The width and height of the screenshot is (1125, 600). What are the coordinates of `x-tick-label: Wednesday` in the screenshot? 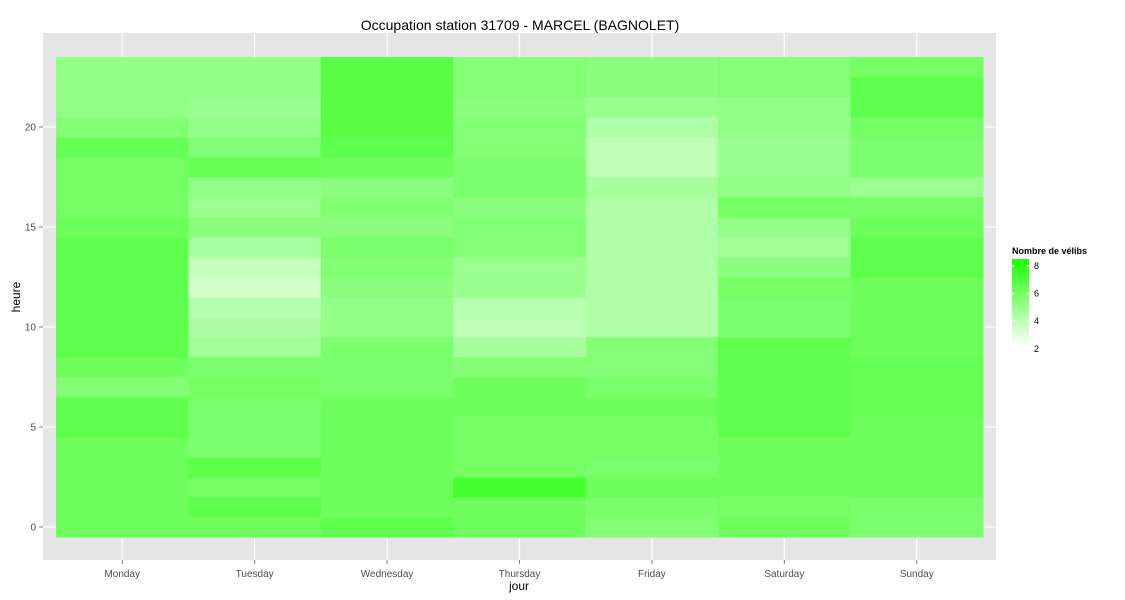 It's located at (387, 574).